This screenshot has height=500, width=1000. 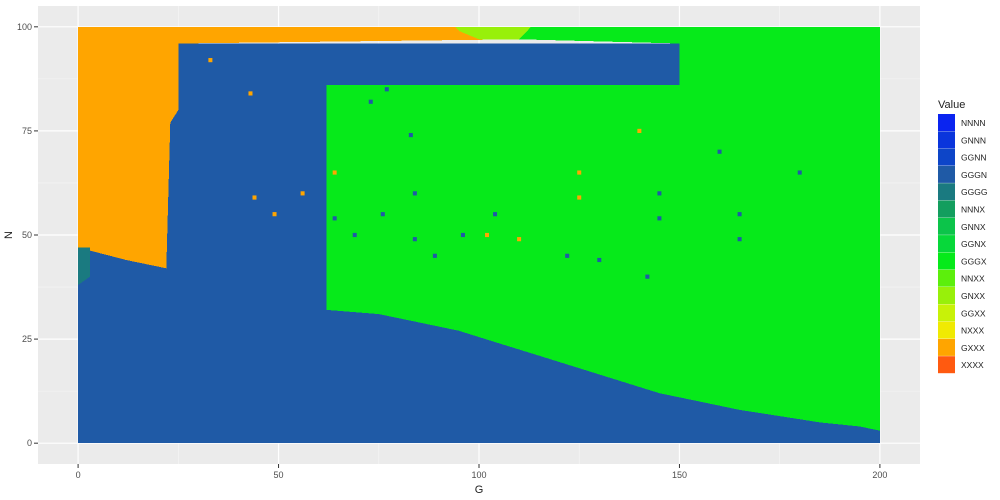 I want to click on x-tick-label: 50, so click(x=279, y=475).